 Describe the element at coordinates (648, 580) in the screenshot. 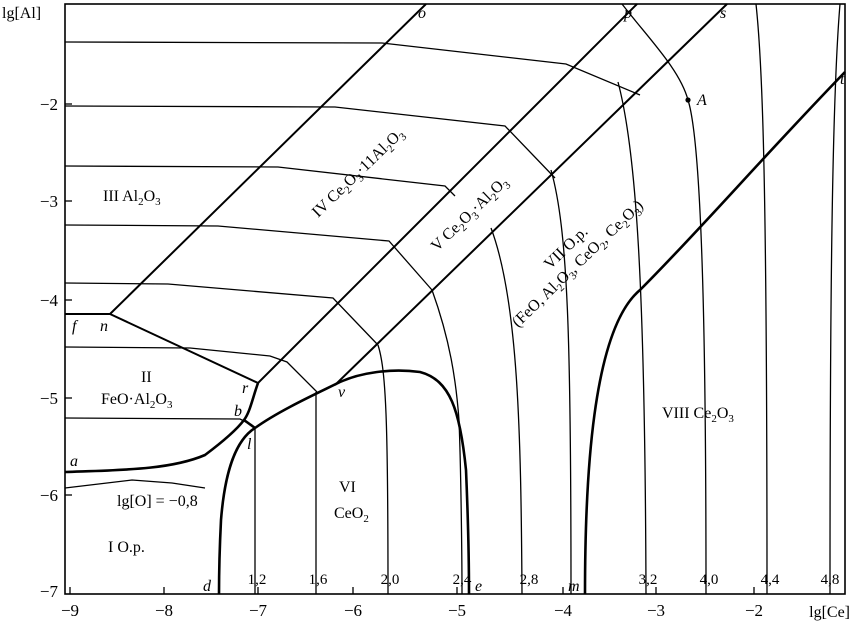

I see `isoline-value: 3,2` at that location.